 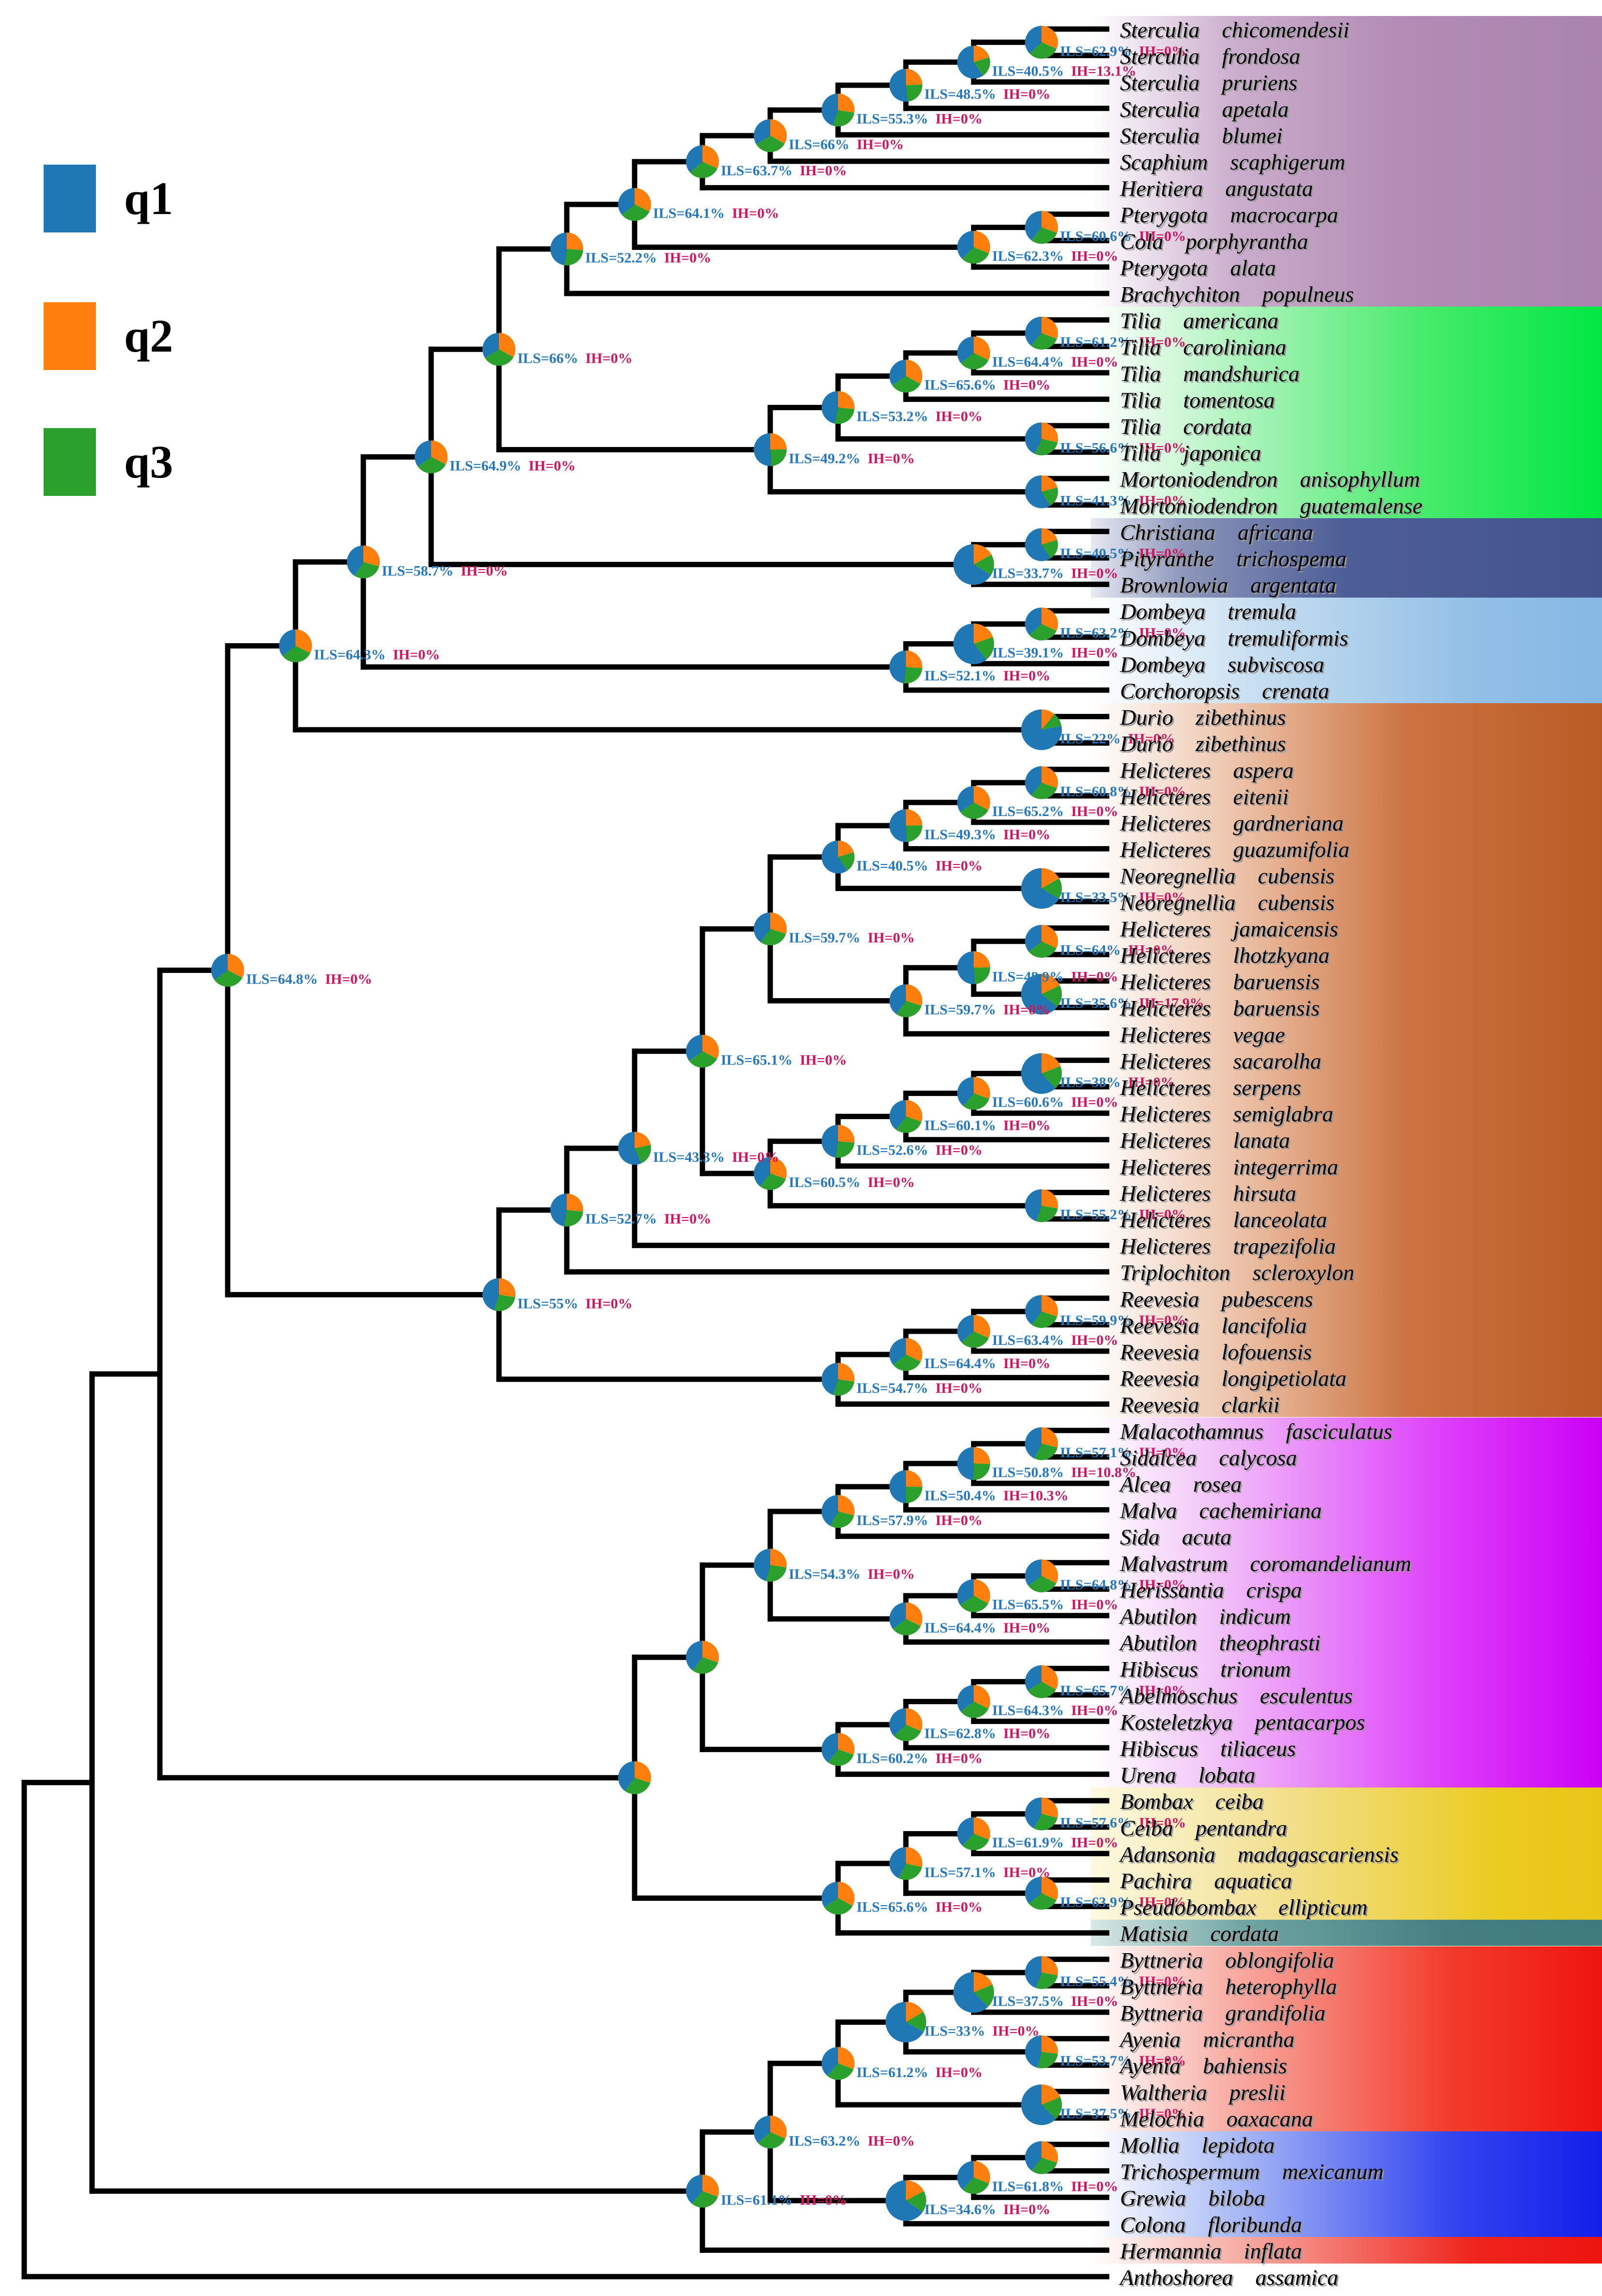 What do you see at coordinates (1347, 161) in the screenshot?
I see `clade-band-sterculioideae` at bounding box center [1347, 161].